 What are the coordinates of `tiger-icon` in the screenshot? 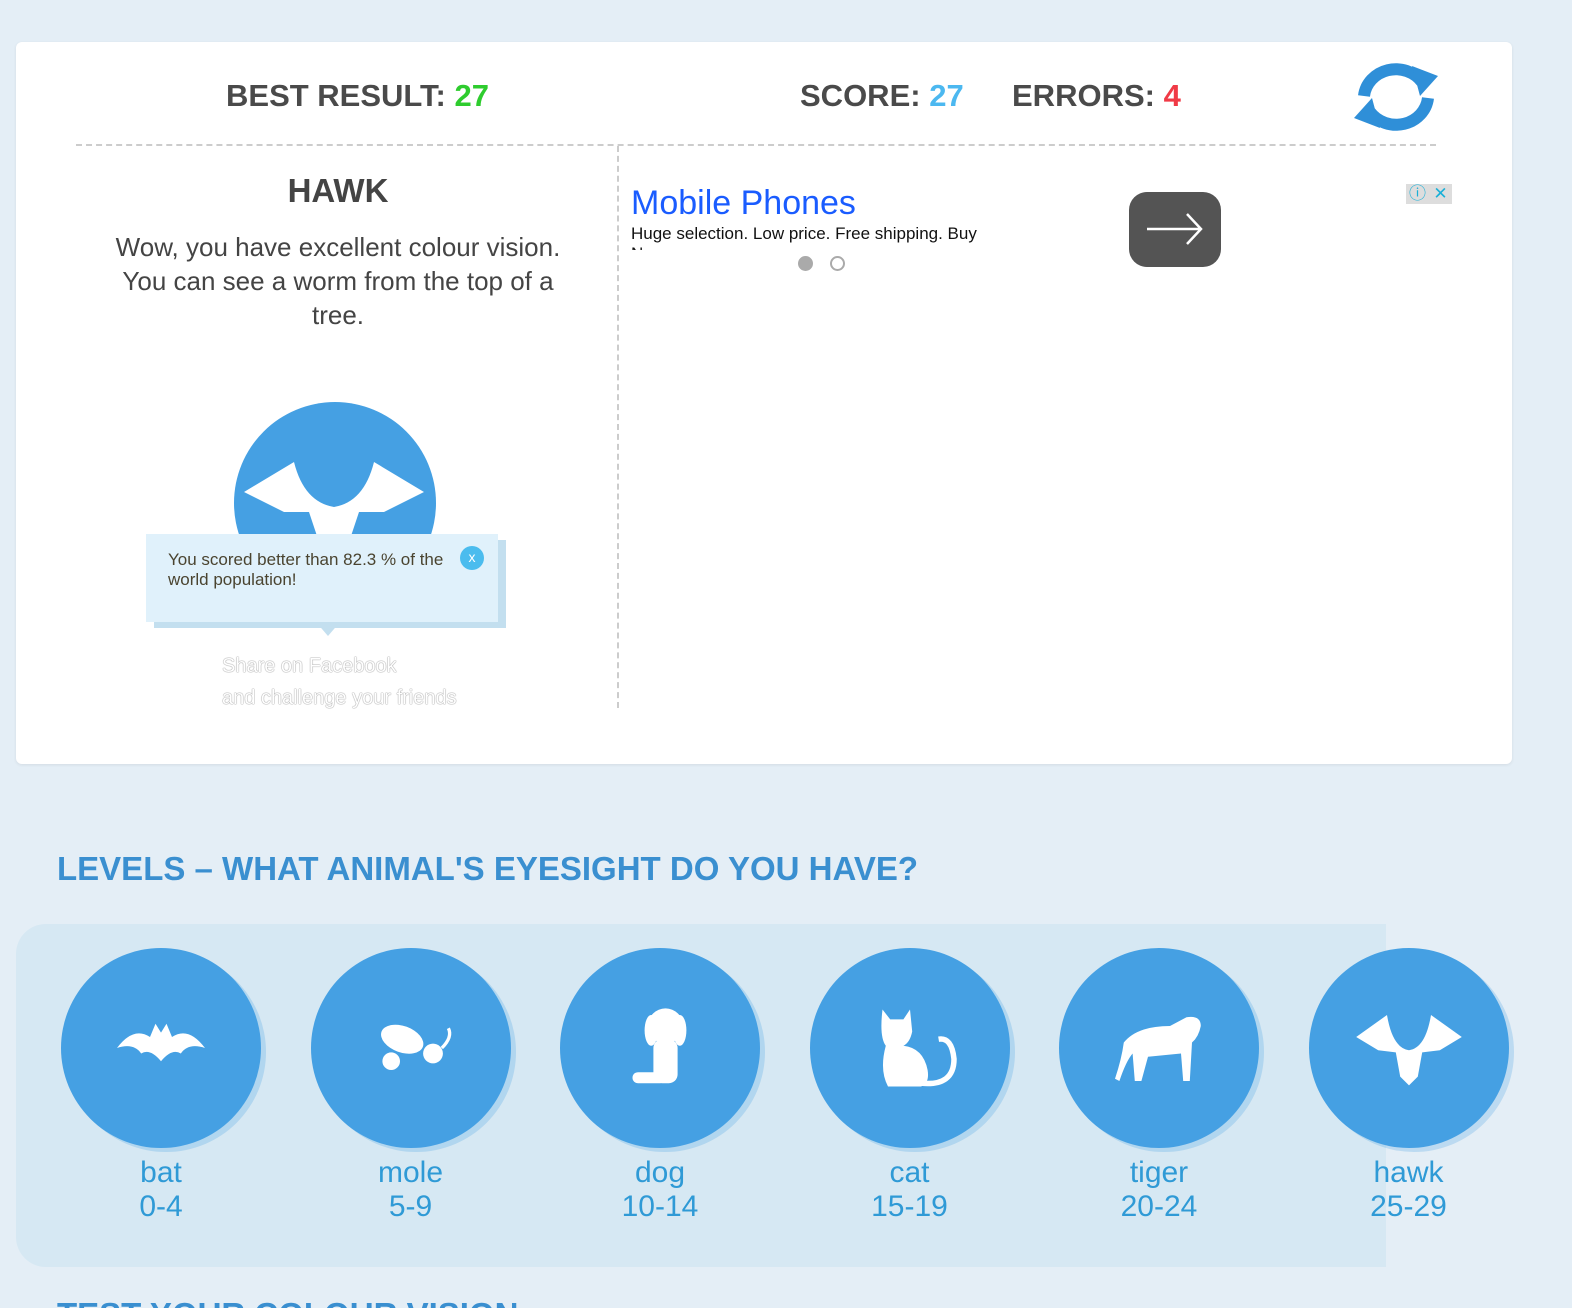 It's located at (1158, 1048).